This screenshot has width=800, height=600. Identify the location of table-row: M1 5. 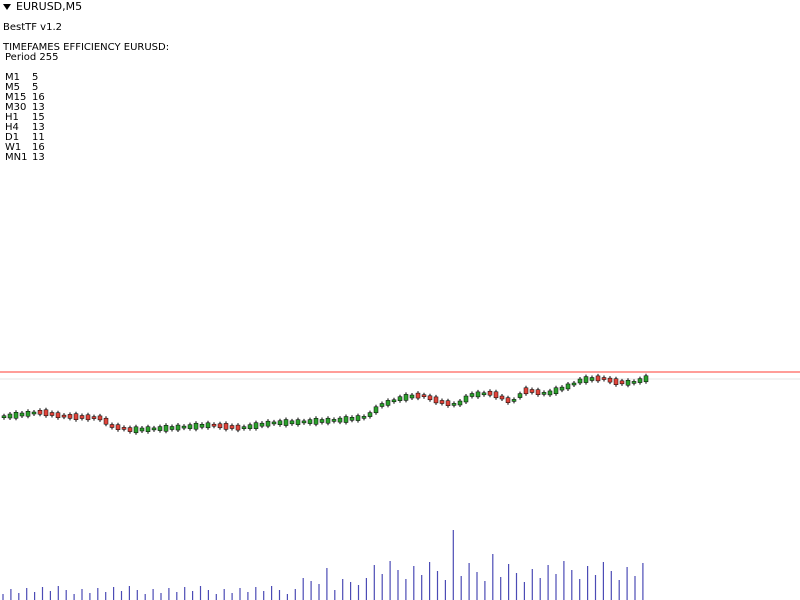
(33, 78).